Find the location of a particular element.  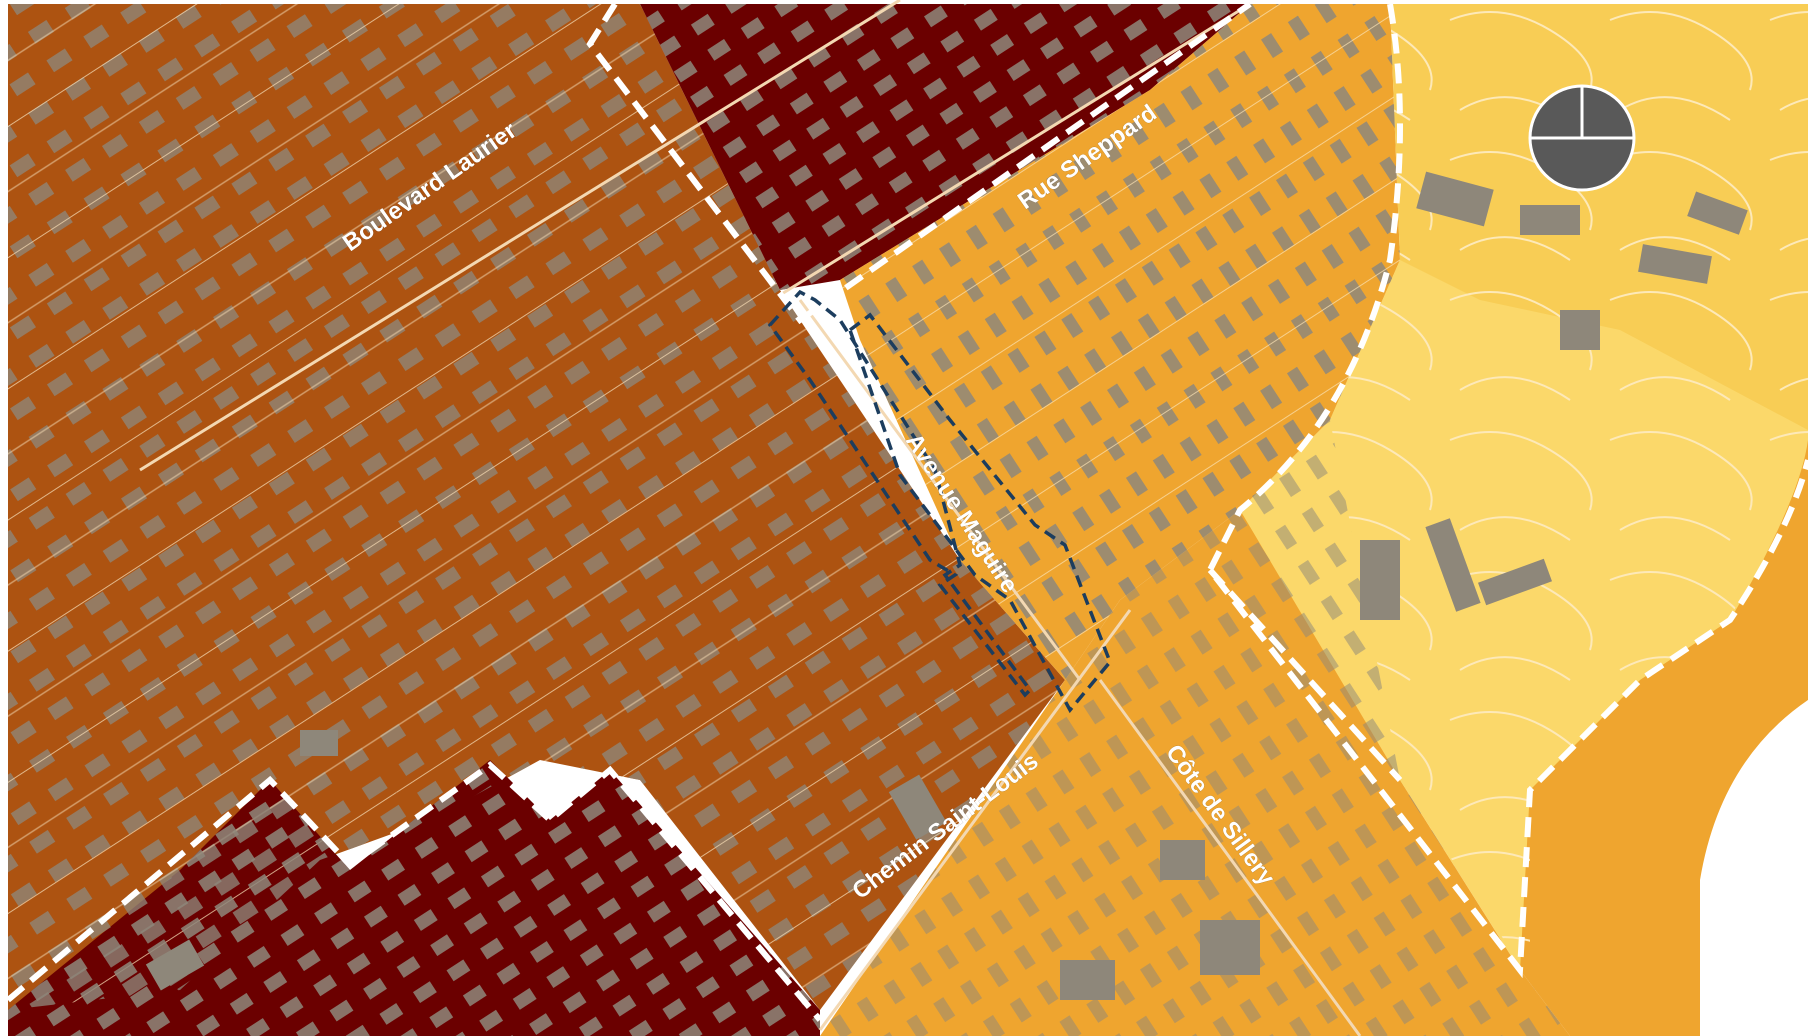

study-area-west is located at coordinates (900, 493).